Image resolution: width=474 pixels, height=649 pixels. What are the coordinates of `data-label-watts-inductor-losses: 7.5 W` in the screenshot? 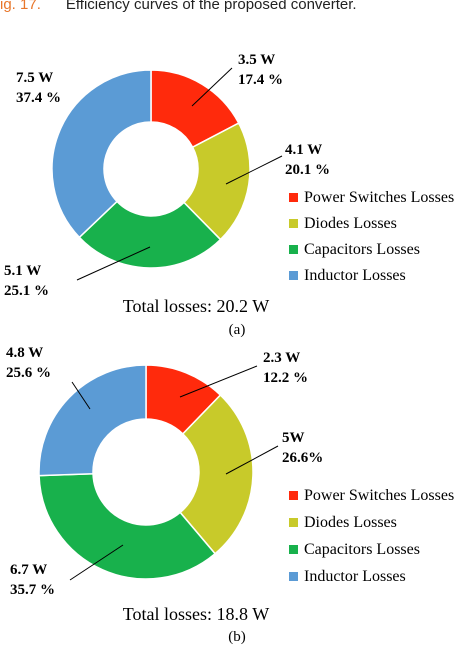 It's located at (34, 78).